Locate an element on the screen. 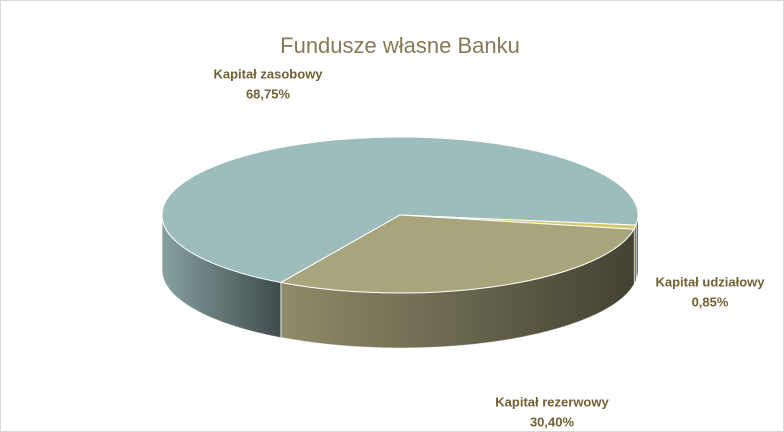 The width and height of the screenshot is (784, 432). slice-label: Kapitał rezerwowy is located at coordinates (552, 401).